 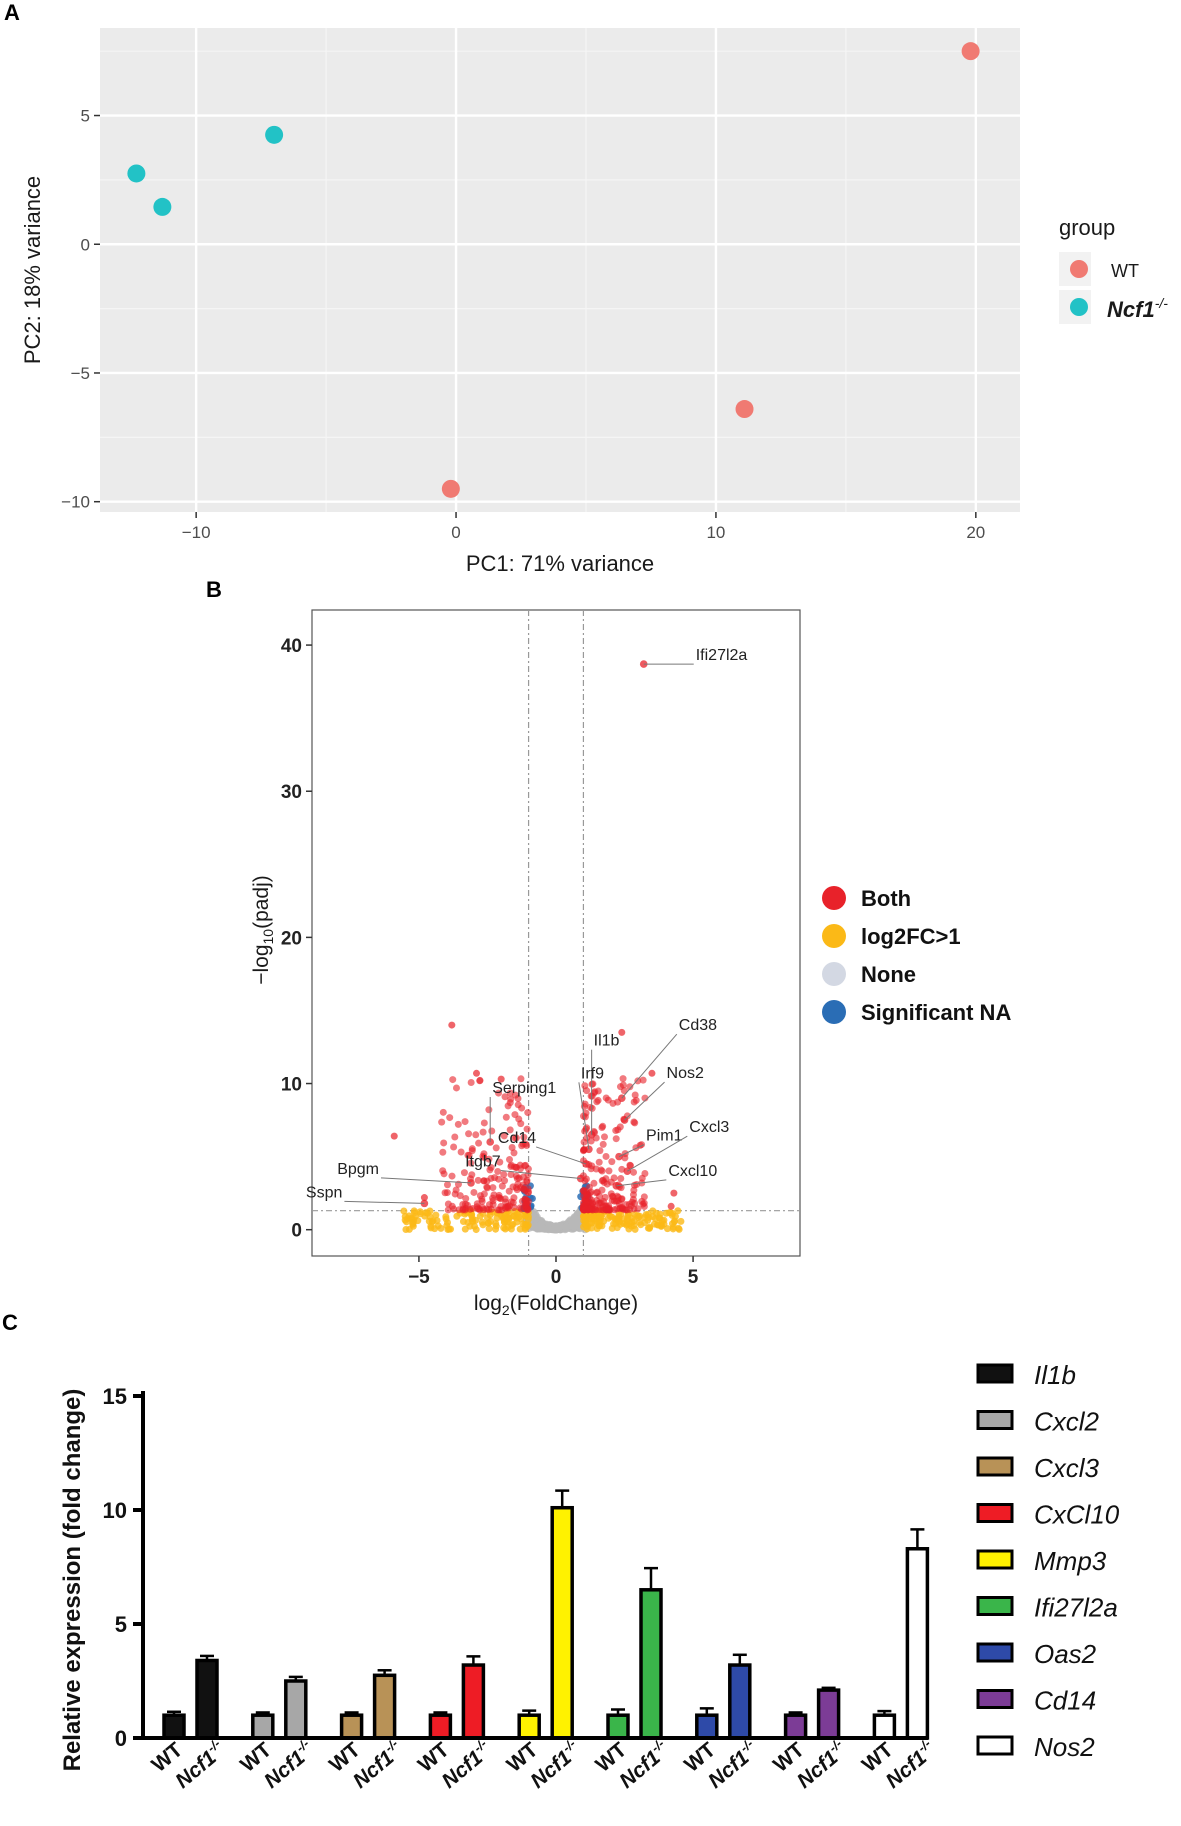 I want to click on panel-label-c: C, so click(x=10, y=1322).